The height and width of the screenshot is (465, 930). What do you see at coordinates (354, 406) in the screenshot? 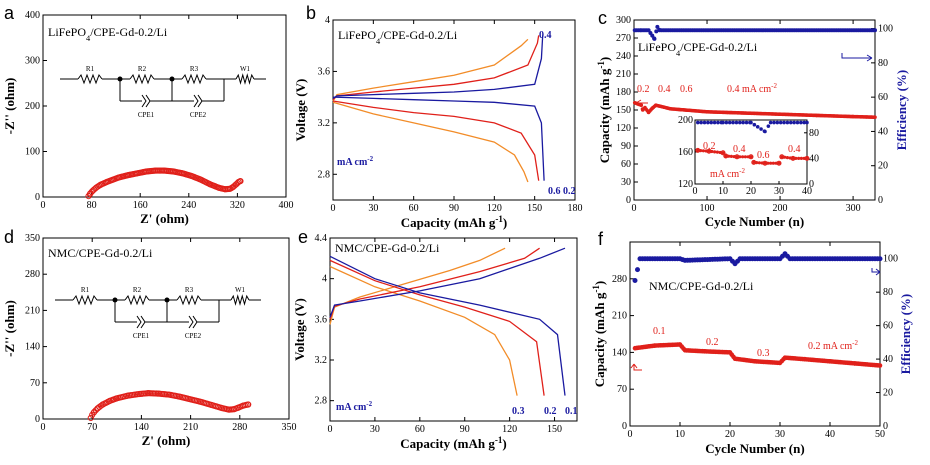
I see `panel-e-unit: mA cm-2` at bounding box center [354, 406].